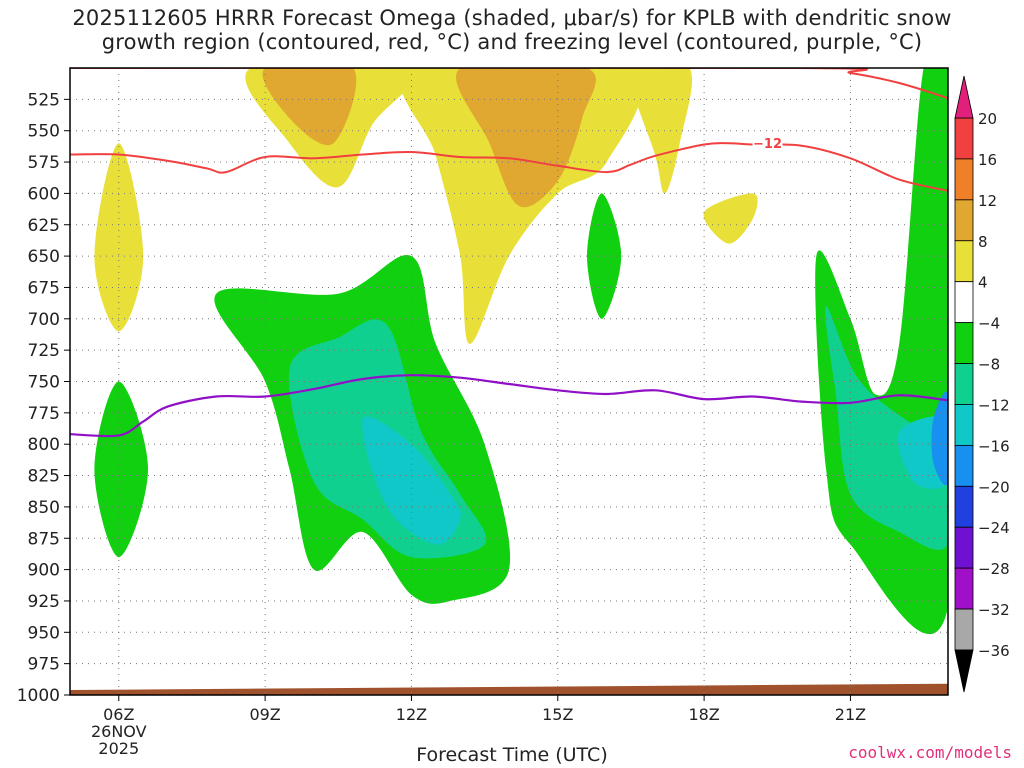 Image resolution: width=1024 pixels, height=768 pixels. Describe the element at coordinates (44, 571) in the screenshot. I see `y-tick-label-900: 900` at that location.